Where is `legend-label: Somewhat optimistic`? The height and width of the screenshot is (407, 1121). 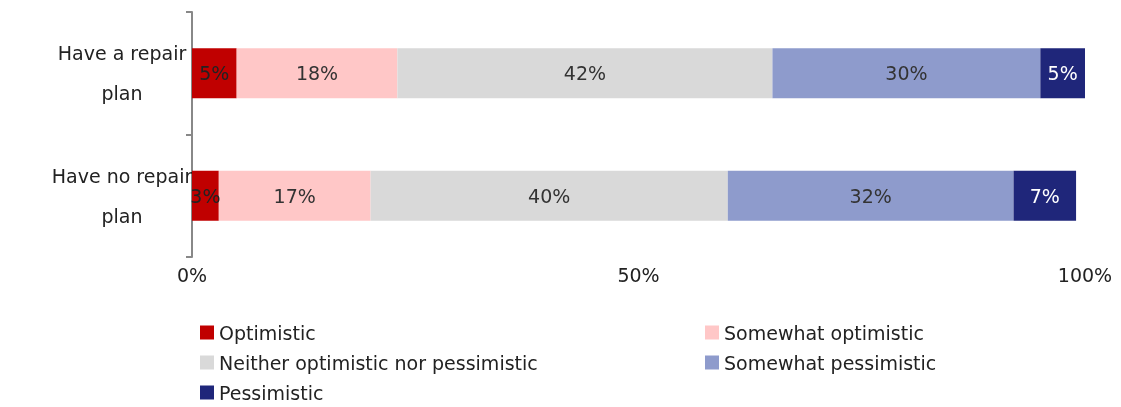 legend-label: Somewhat optimistic is located at coordinates (824, 332).